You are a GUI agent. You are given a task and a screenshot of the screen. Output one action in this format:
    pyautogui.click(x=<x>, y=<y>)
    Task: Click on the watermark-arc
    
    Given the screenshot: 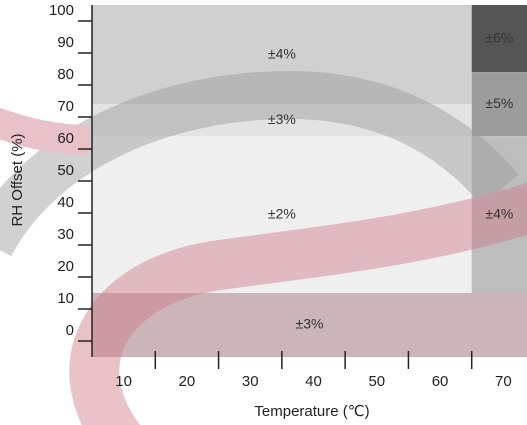 What is the action you would take?
    pyautogui.click(x=45, y=131)
    